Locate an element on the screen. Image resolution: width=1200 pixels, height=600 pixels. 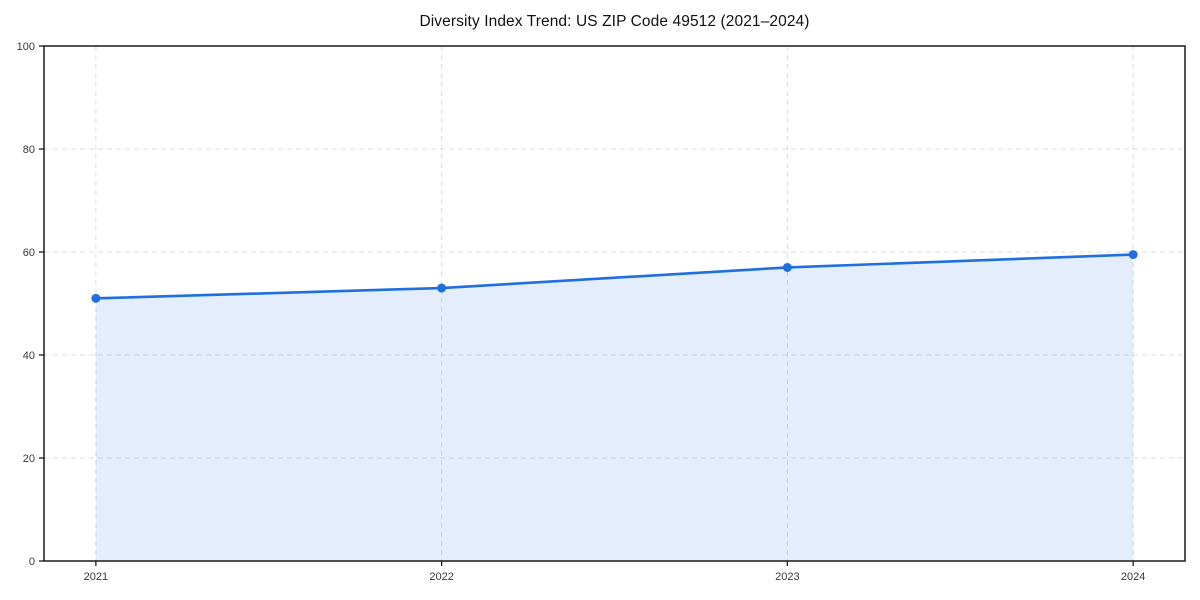
y-tick-label: 100 is located at coordinates (26, 47).